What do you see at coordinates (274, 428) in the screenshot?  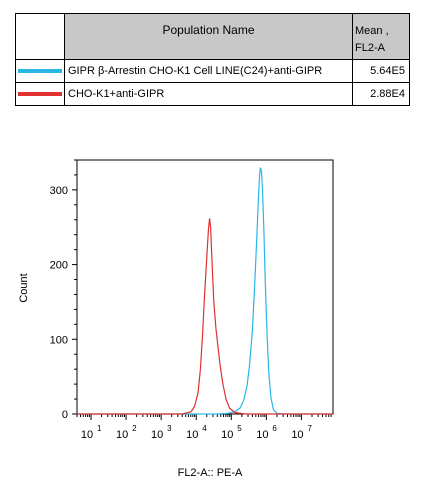 I see `x-tick-exponent: 6` at bounding box center [274, 428].